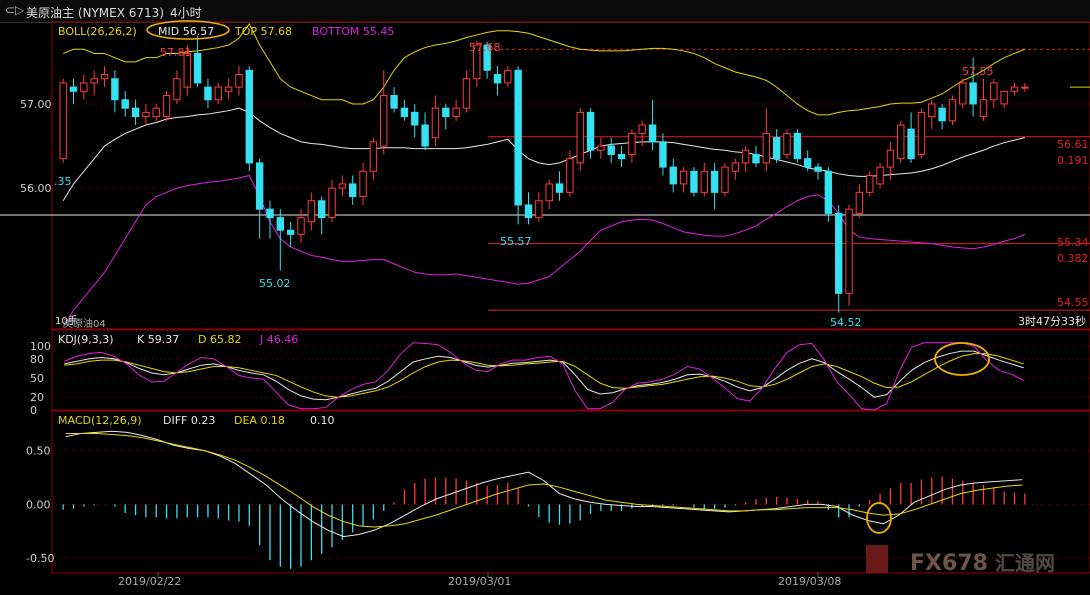  Describe the element at coordinates (84, 323) in the screenshot. I see `contract-label: 美原油04` at that location.